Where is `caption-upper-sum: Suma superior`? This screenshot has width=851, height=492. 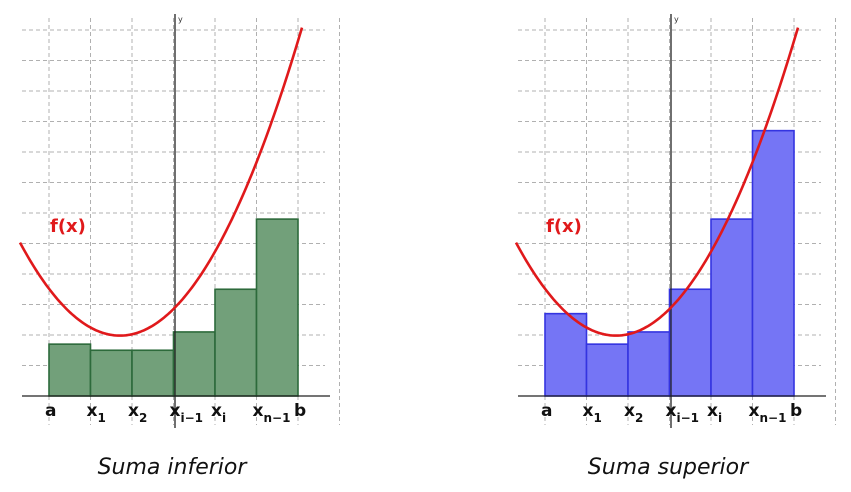 caption-upper-sum: Suma superior is located at coordinates (668, 467).